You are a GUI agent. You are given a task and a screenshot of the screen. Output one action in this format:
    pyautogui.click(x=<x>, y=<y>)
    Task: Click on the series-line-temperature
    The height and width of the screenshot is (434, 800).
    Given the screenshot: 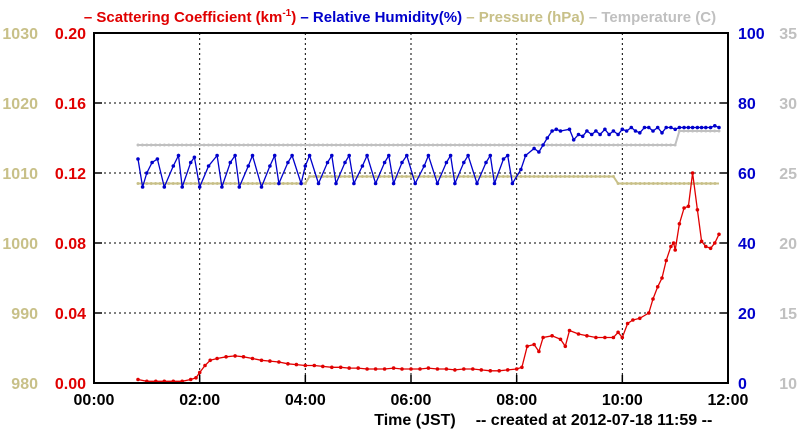 What is the action you would take?
    pyautogui.click(x=428, y=138)
    